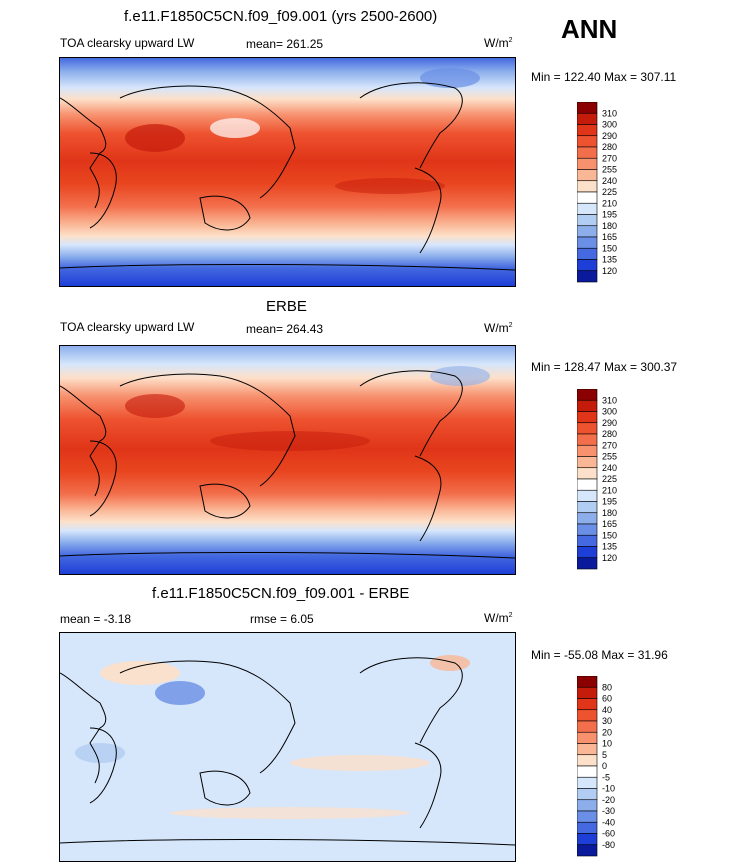 The height and width of the screenshot is (866, 733). What do you see at coordinates (609, 248) in the screenshot?
I see `panel1-colorbar-label: 150` at bounding box center [609, 248].